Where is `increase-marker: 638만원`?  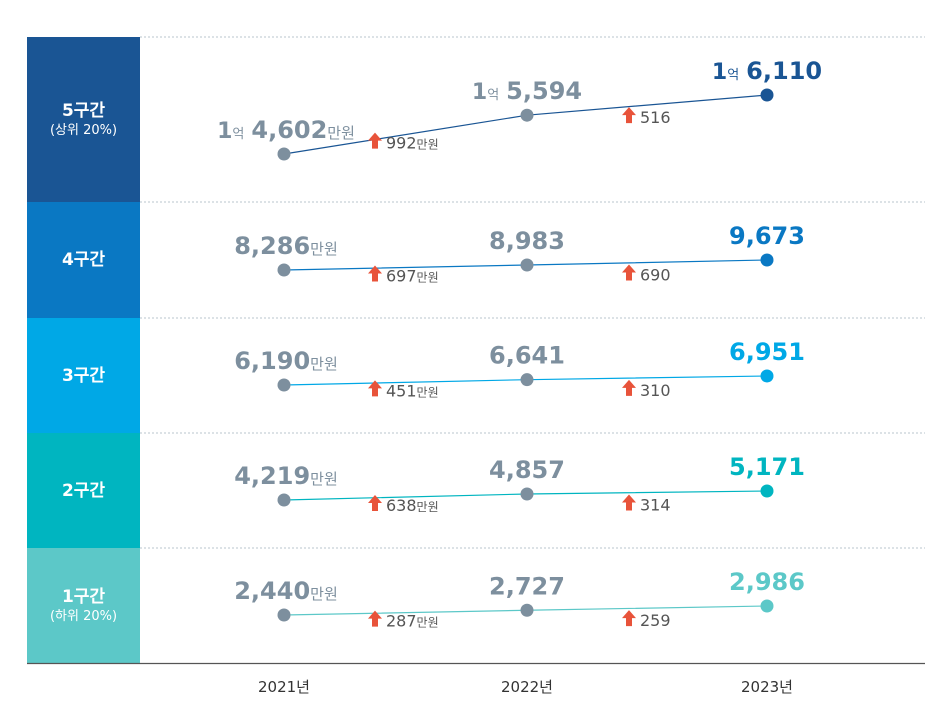
increase-marker: 638만원 is located at coordinates (403, 504).